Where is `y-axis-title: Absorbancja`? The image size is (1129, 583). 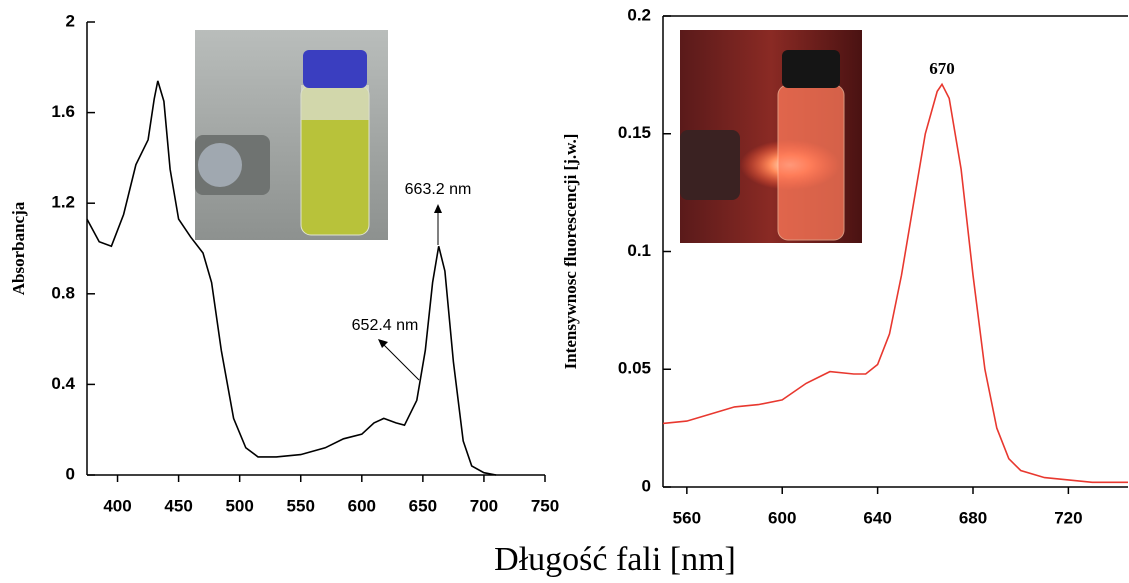
y-axis-title: Absorbancja is located at coordinates (18, 248).